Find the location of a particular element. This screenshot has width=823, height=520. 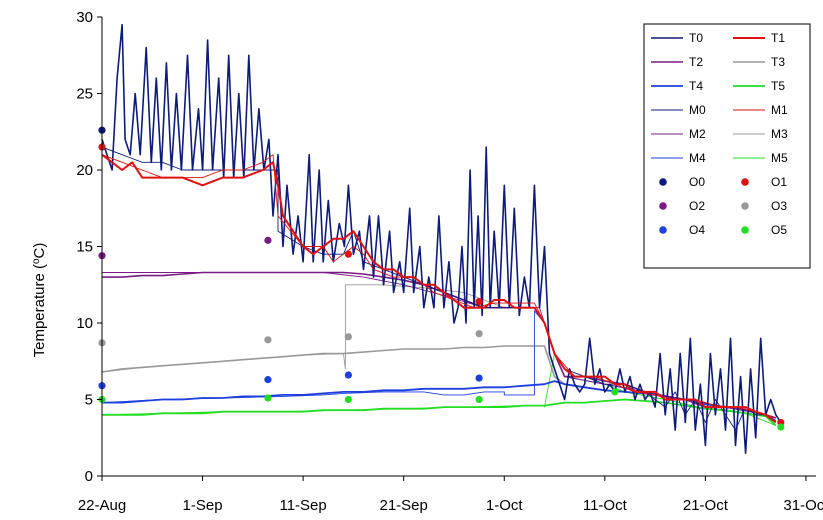

y-tick-label: 25 is located at coordinates (84, 94).